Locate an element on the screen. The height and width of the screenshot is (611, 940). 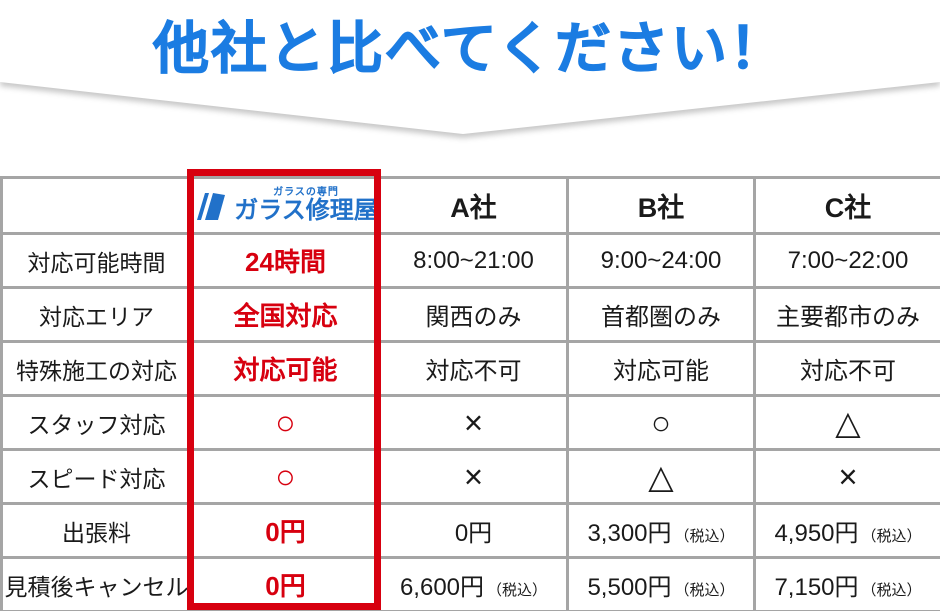
cell-company-a: 6,600円 （税込） is located at coordinates (473, 583).